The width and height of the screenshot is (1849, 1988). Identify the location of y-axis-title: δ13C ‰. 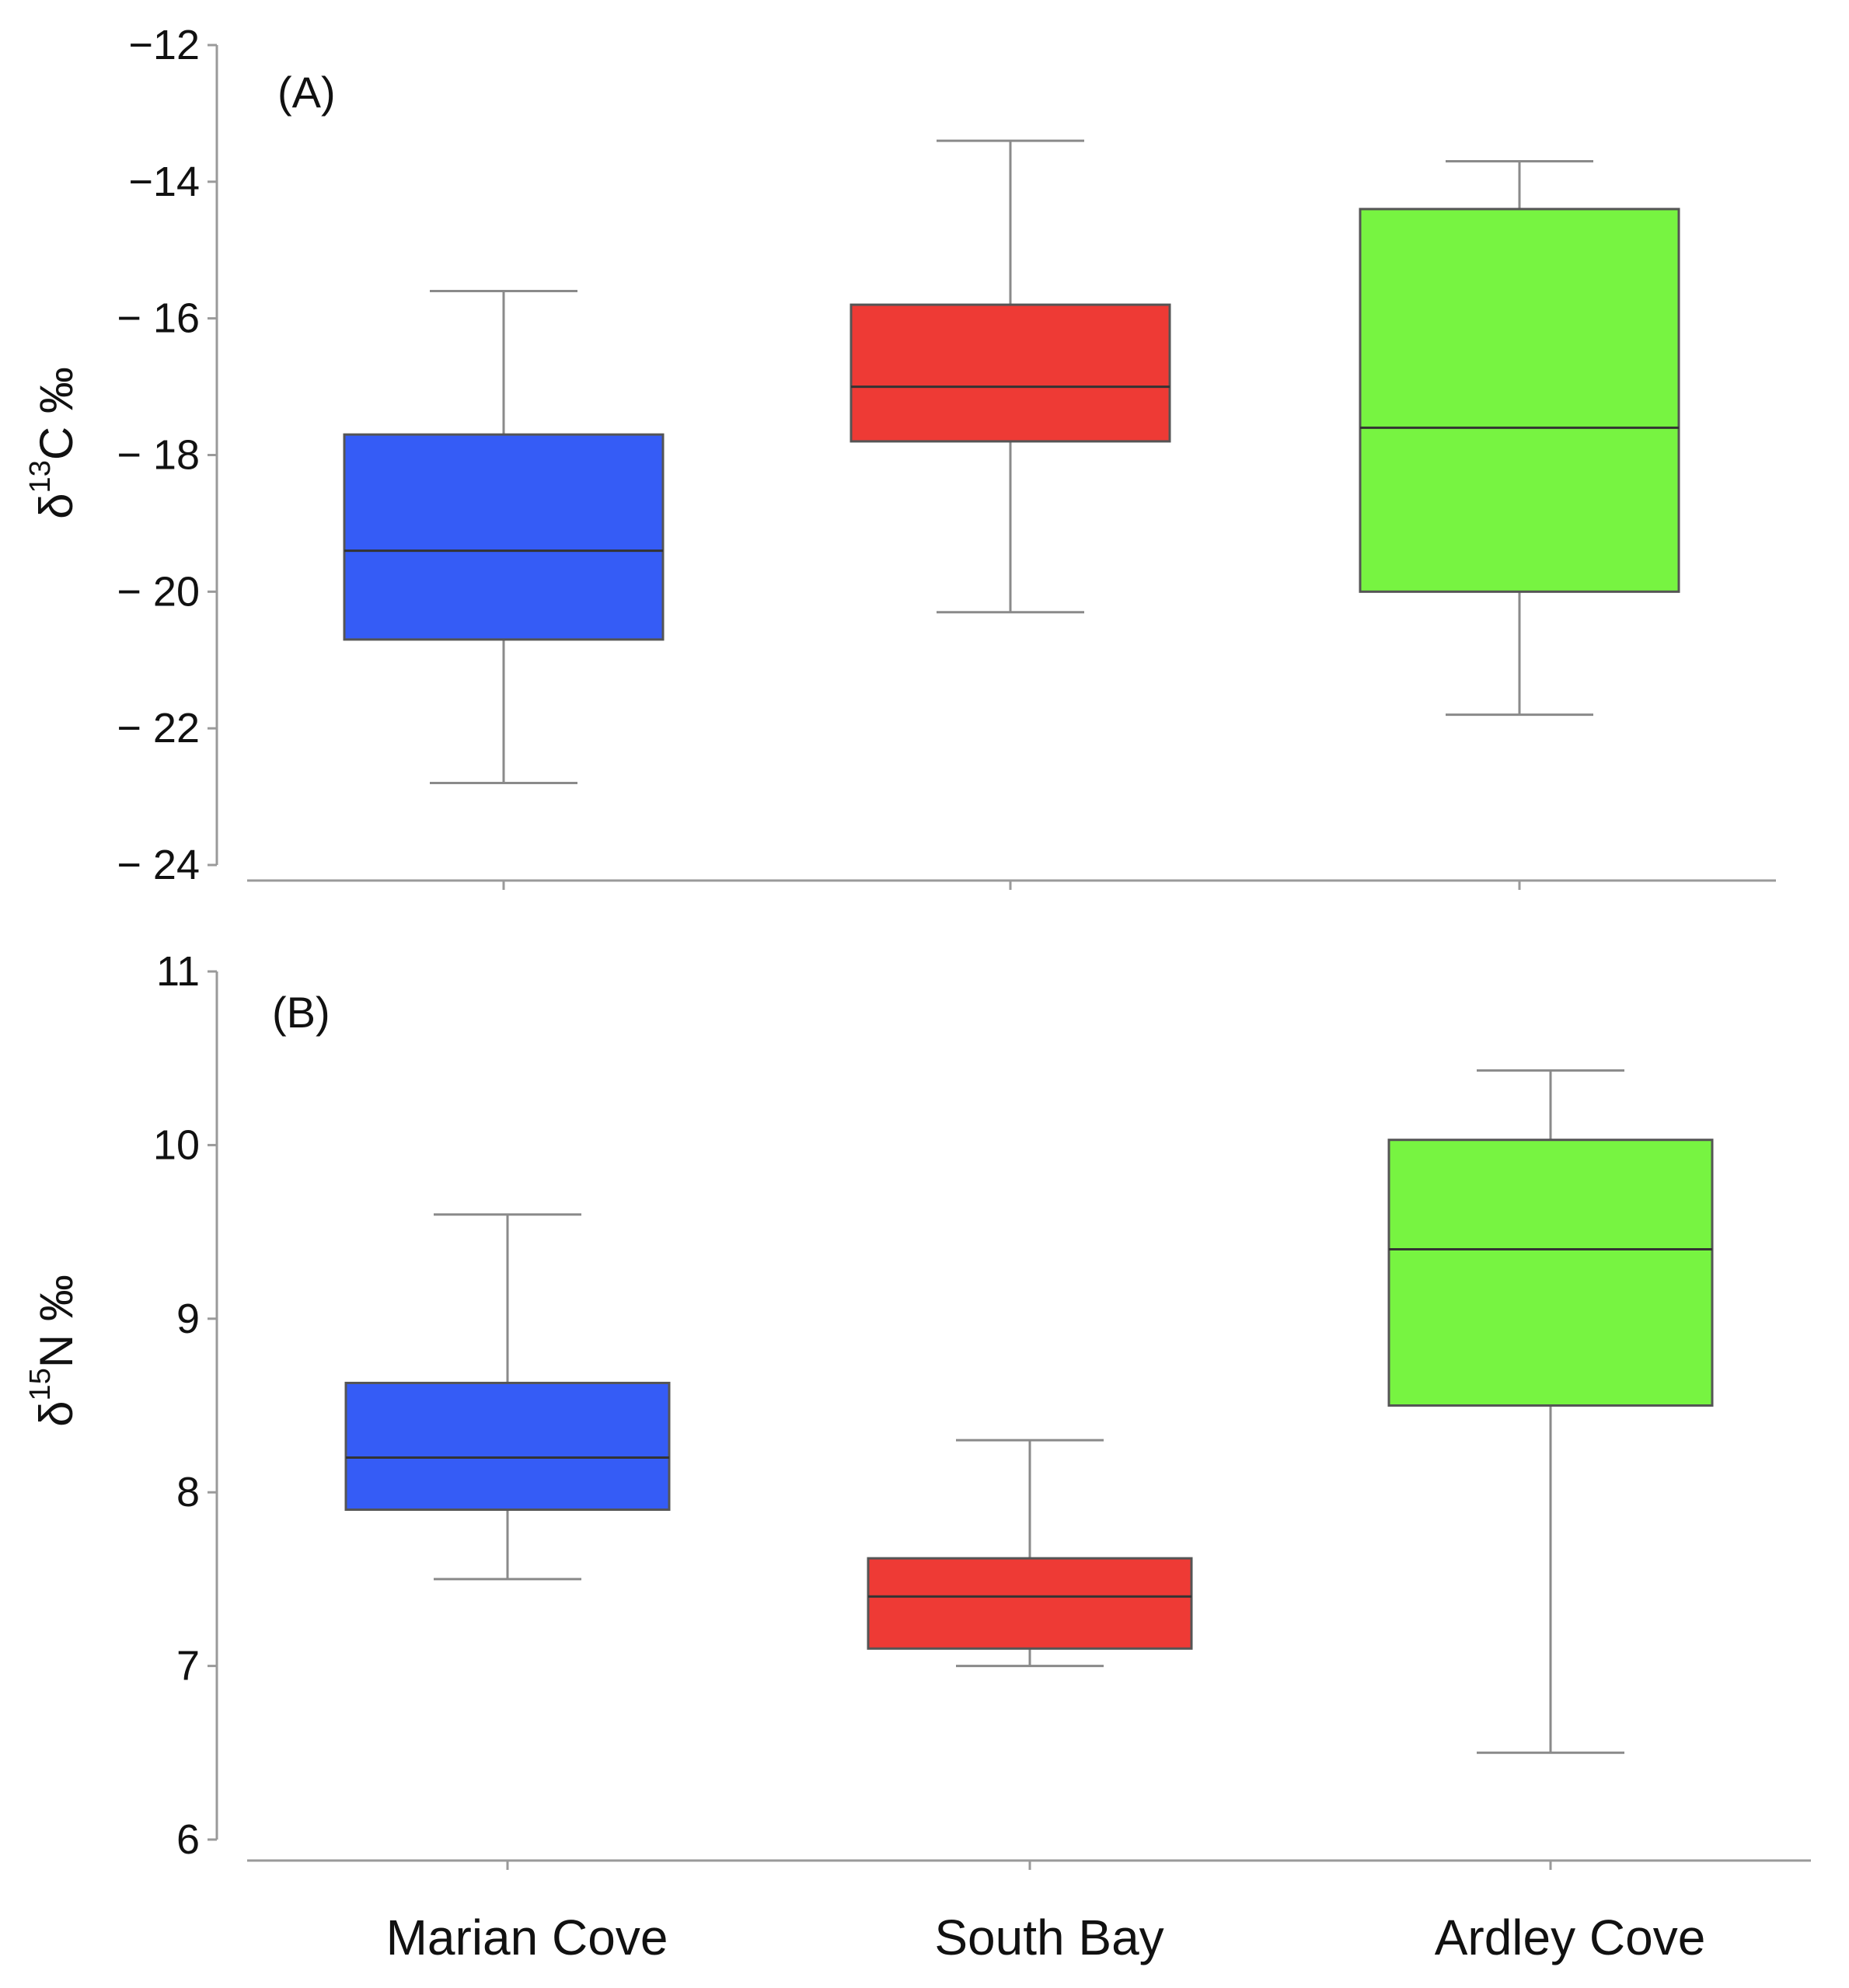
(53, 443).